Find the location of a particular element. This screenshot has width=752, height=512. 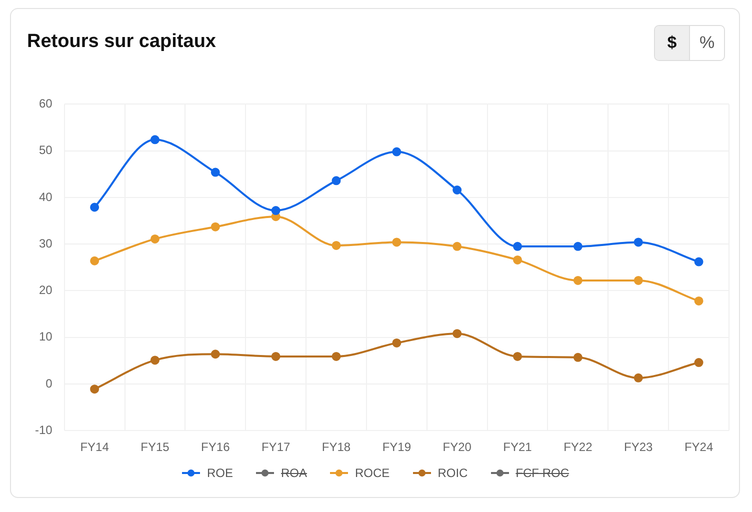

y-tick-label: 50 is located at coordinates (45, 150).